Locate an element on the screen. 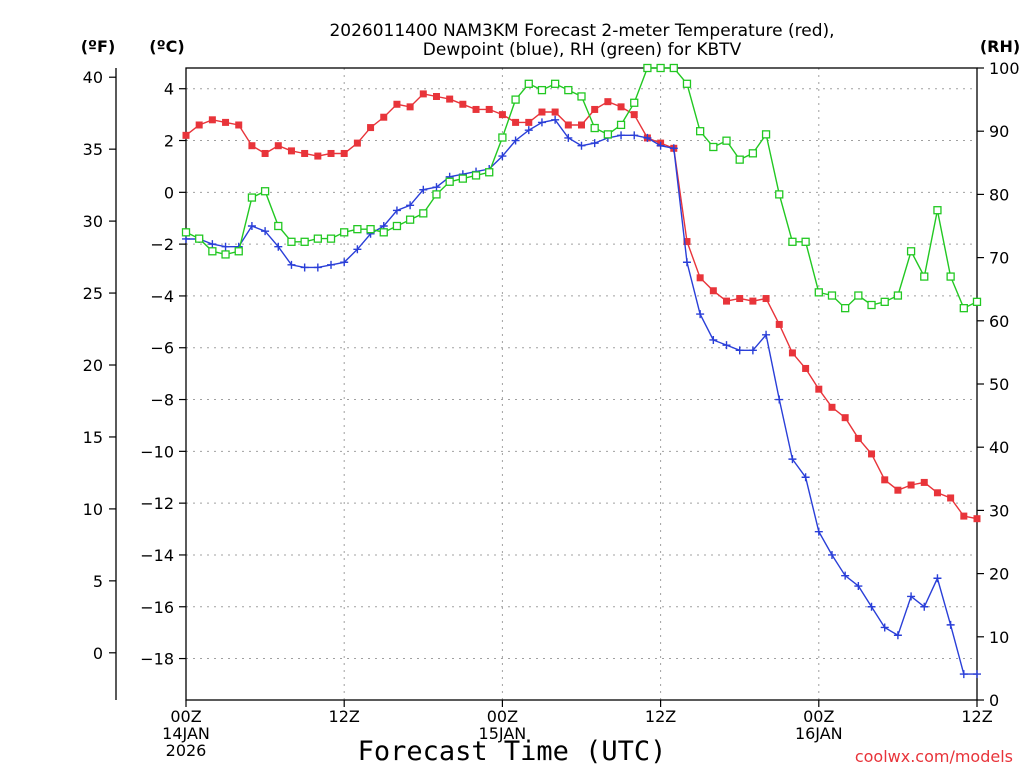 Image resolution: width=1024 pixels, height=768 pixels. x-axis-title: Forecast Time (UTC) is located at coordinates (512, 751).